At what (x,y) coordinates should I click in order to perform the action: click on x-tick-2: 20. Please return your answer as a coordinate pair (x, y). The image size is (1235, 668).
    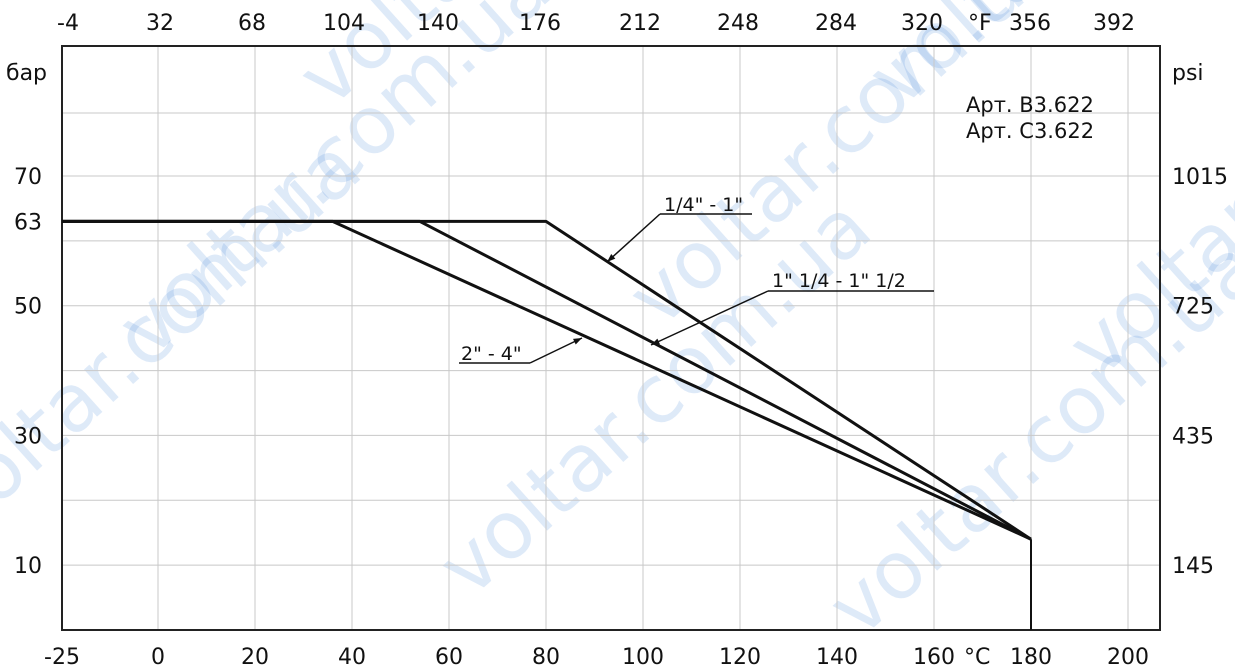
    Looking at the image, I should click on (255, 656).